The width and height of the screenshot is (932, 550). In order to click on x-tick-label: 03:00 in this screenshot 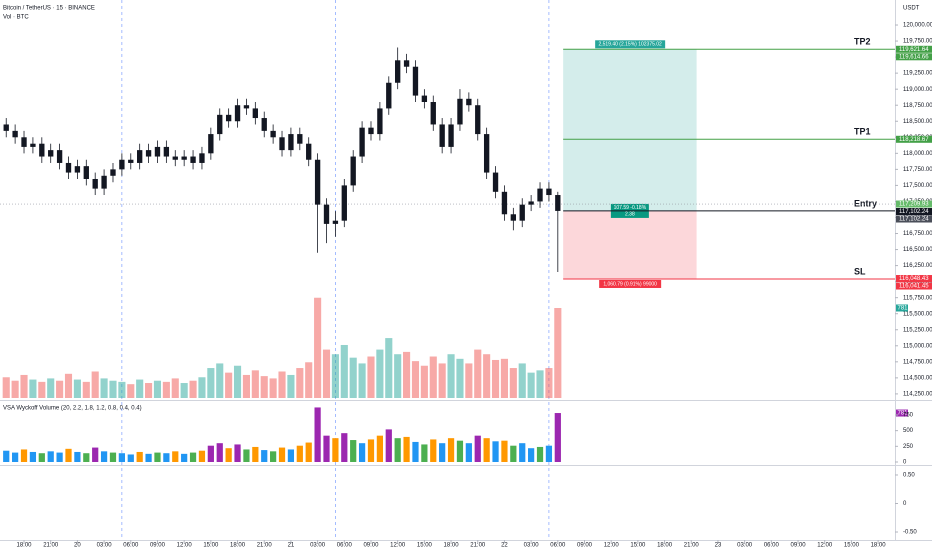, I will do `click(532, 546)`.